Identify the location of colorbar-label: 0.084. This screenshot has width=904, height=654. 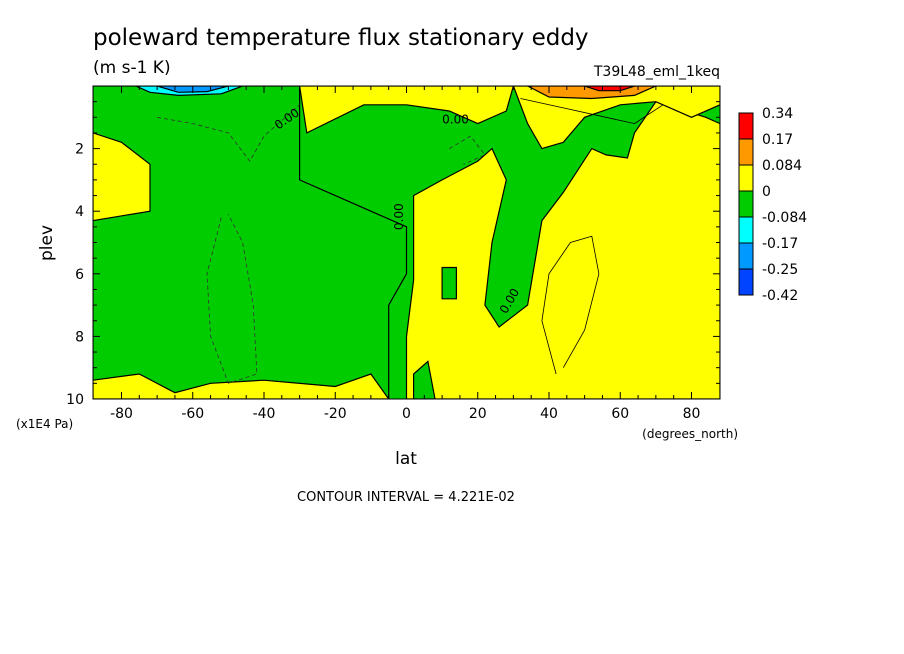
(782, 166).